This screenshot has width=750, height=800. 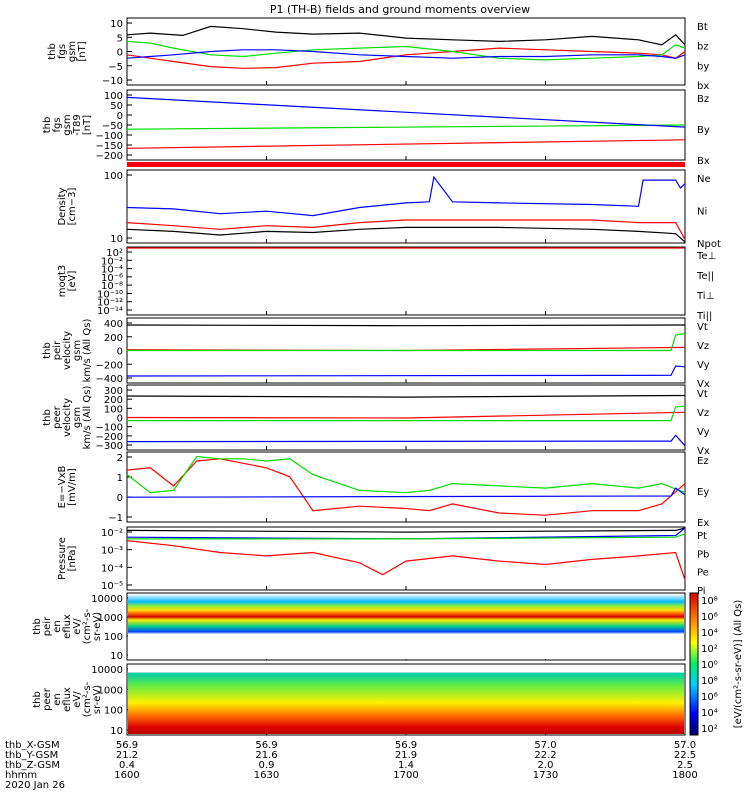 What do you see at coordinates (405, 775) in the screenshot?
I see `axis-value: 1700` at bounding box center [405, 775].